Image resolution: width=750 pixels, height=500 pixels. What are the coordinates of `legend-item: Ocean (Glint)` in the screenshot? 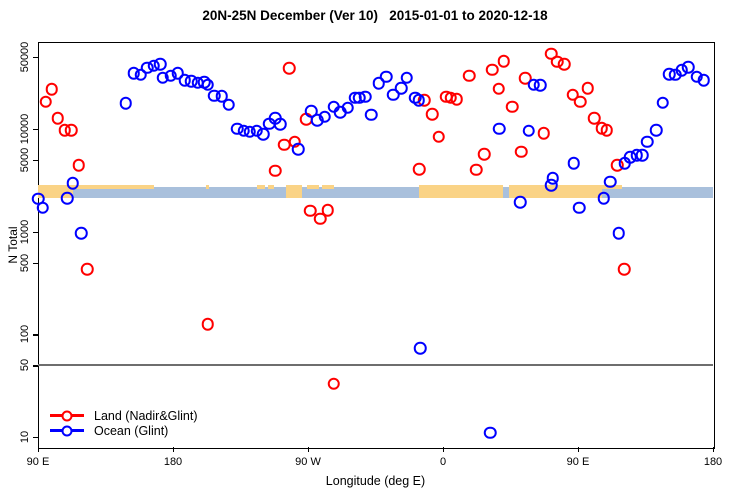 It's located at (124, 430).